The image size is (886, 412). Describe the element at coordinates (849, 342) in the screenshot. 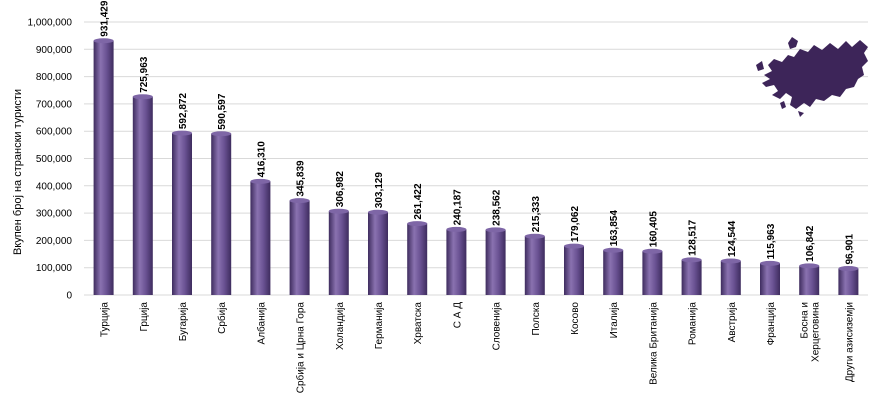

I see `x-tick-label: Други азисиземји` at that location.